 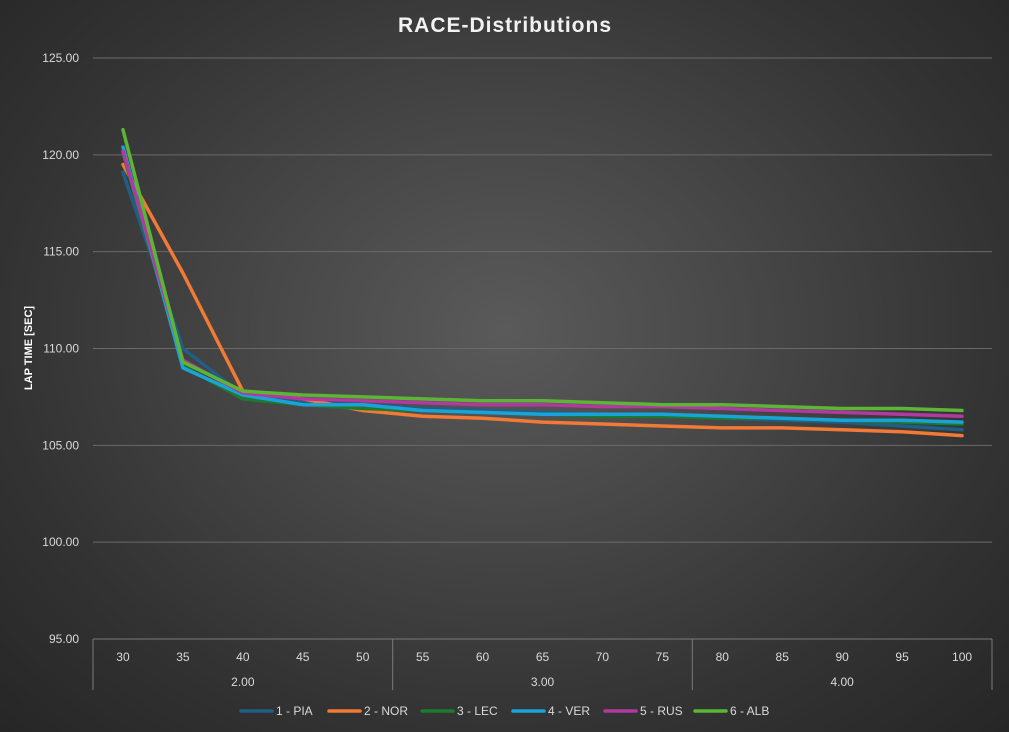 I want to click on x-group-label: 3.00, so click(x=543, y=682).